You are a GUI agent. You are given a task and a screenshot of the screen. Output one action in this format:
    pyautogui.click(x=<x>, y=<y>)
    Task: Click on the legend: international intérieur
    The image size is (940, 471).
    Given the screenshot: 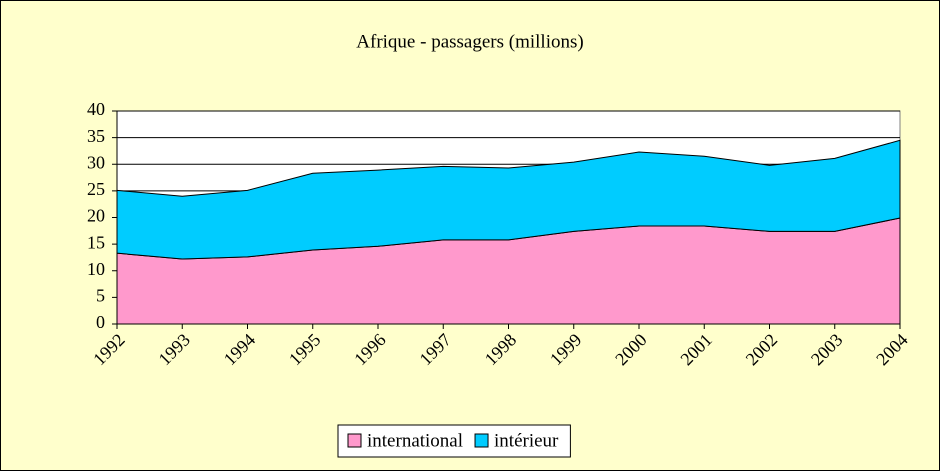 What is the action you would take?
    pyautogui.click(x=454, y=441)
    